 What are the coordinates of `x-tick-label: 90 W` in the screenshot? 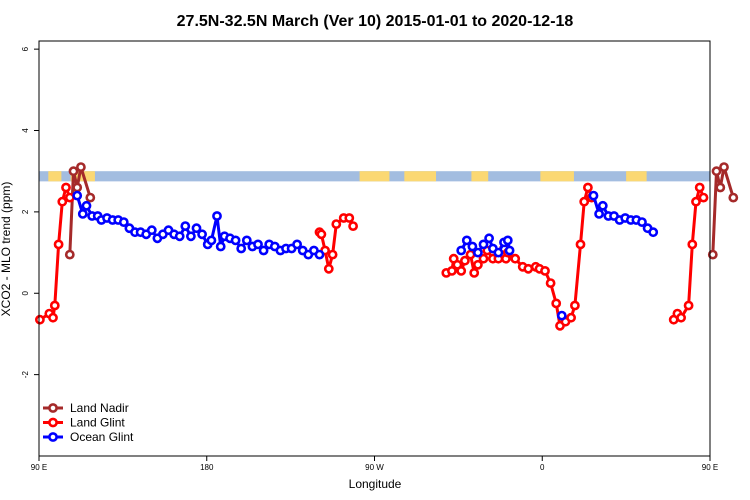 It's located at (374, 467).